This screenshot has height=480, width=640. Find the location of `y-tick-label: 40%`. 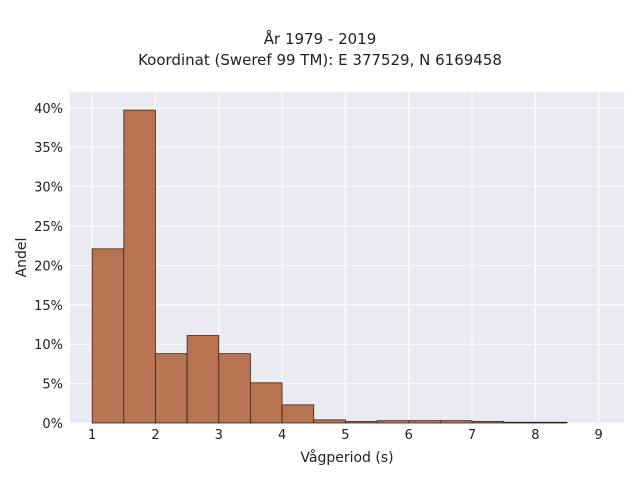

y-tick-label: 40% is located at coordinates (48, 109).